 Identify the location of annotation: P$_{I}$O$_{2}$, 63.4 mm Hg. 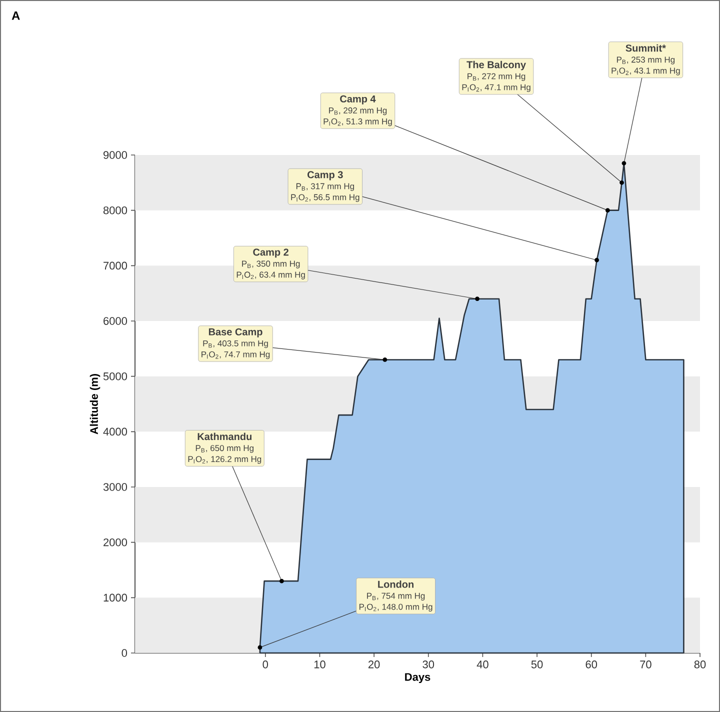
(270, 276).